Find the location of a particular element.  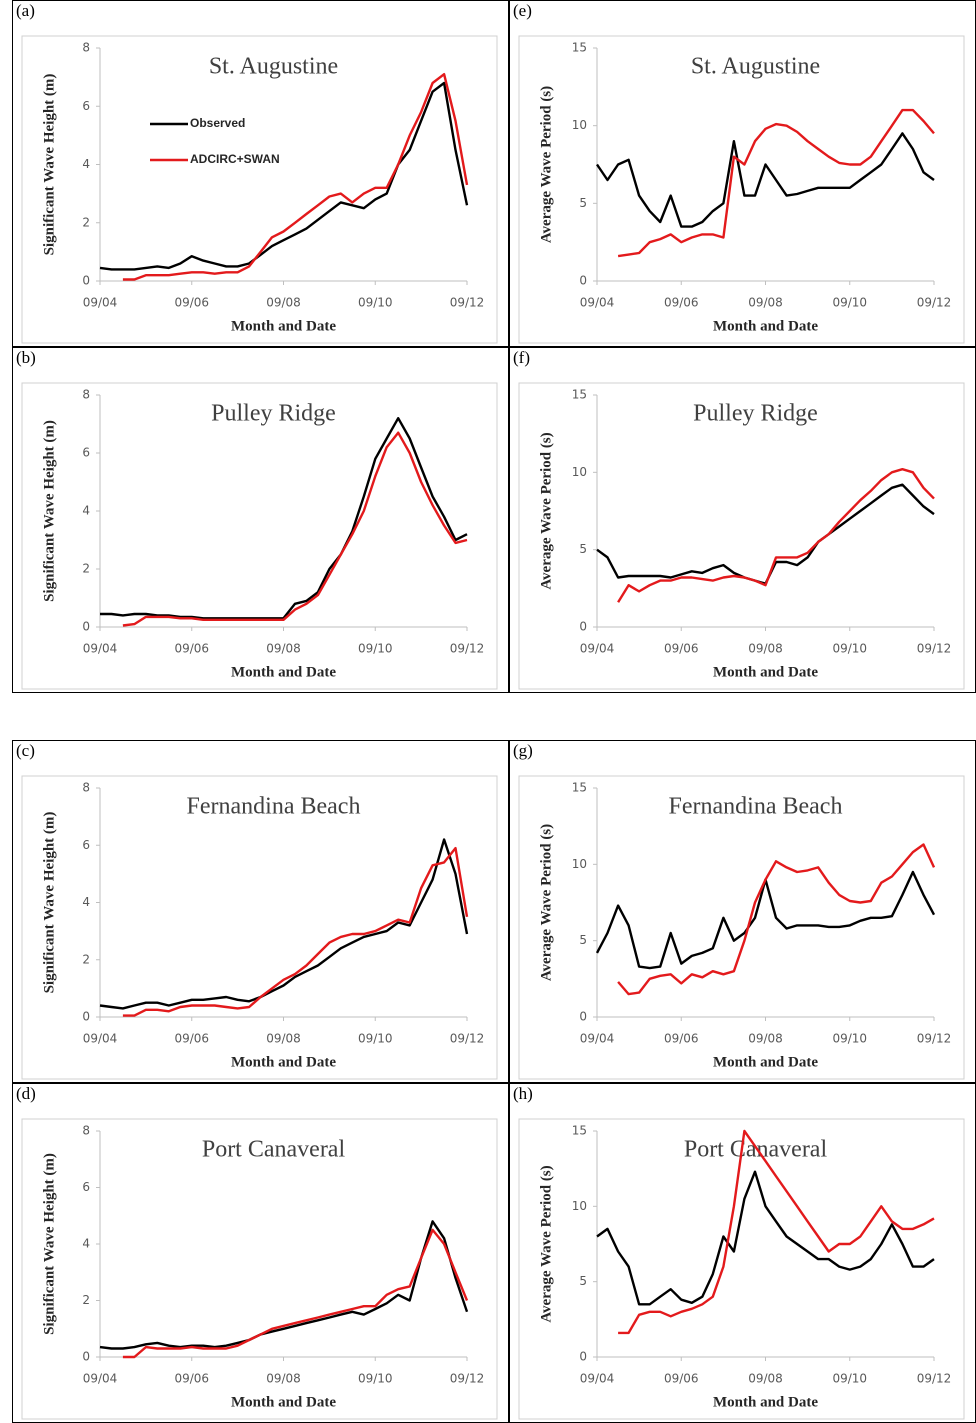

panel-label: (e) is located at coordinates (522, 10).